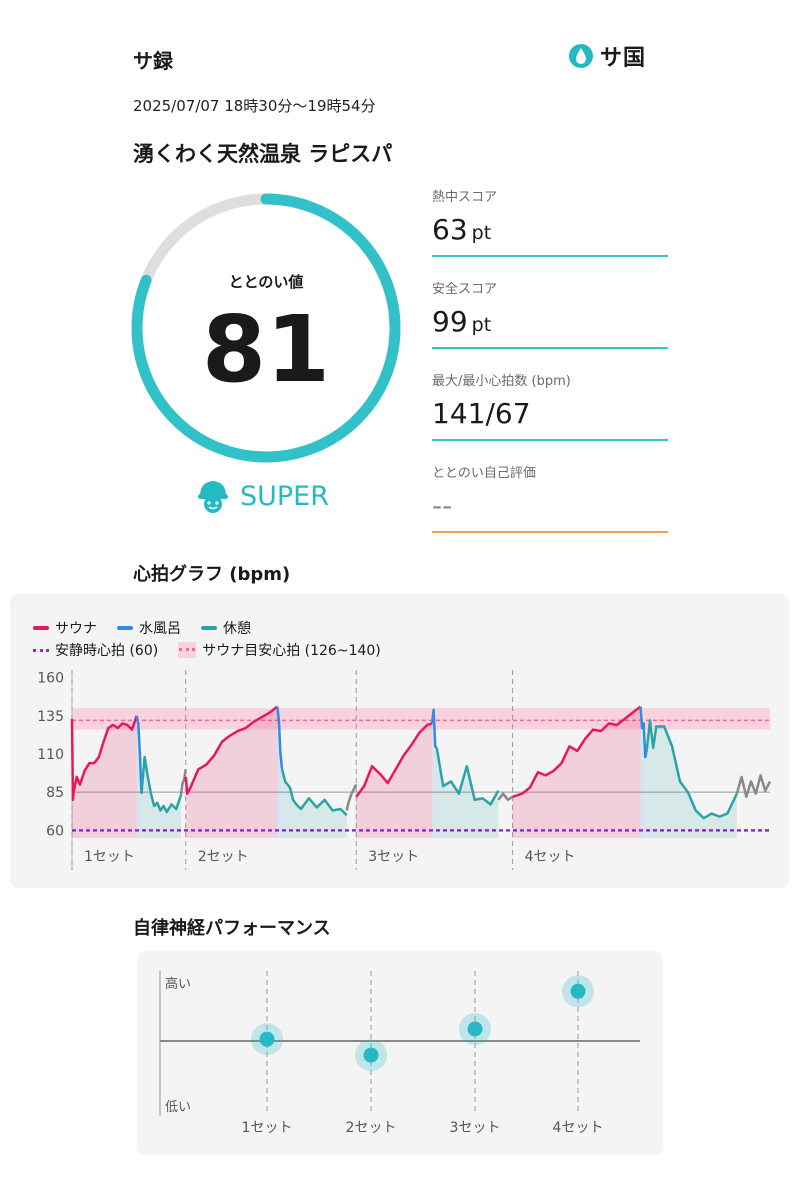 The width and height of the screenshot is (800, 1198). I want to click on totonoi-gauge, so click(266, 328).